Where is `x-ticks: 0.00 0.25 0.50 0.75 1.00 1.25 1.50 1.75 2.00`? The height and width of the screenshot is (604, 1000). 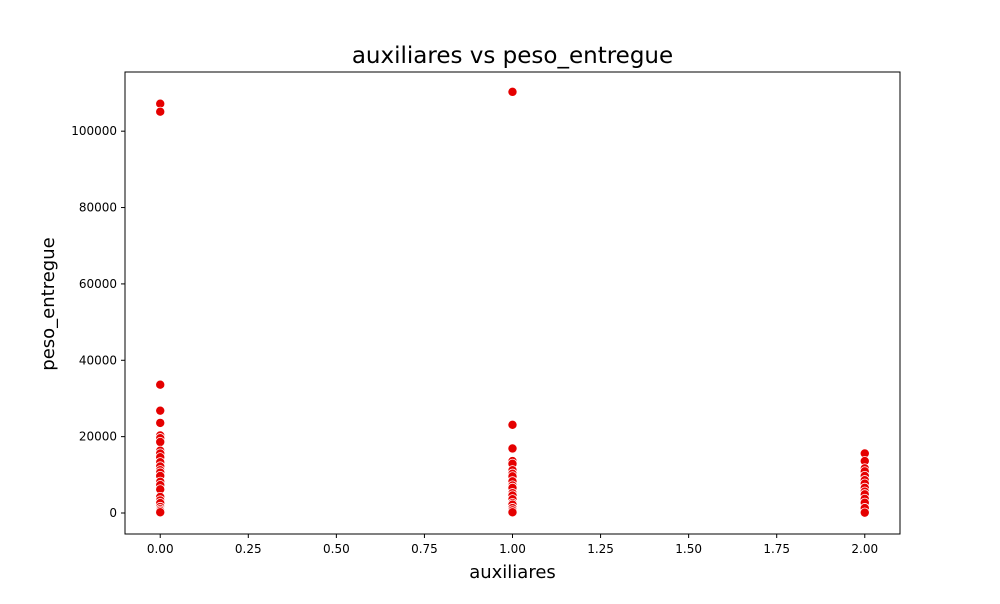 x-ticks: 0.00 0.25 0.50 0.75 1.00 1.25 1.50 1.75 2.00 is located at coordinates (512, 545).